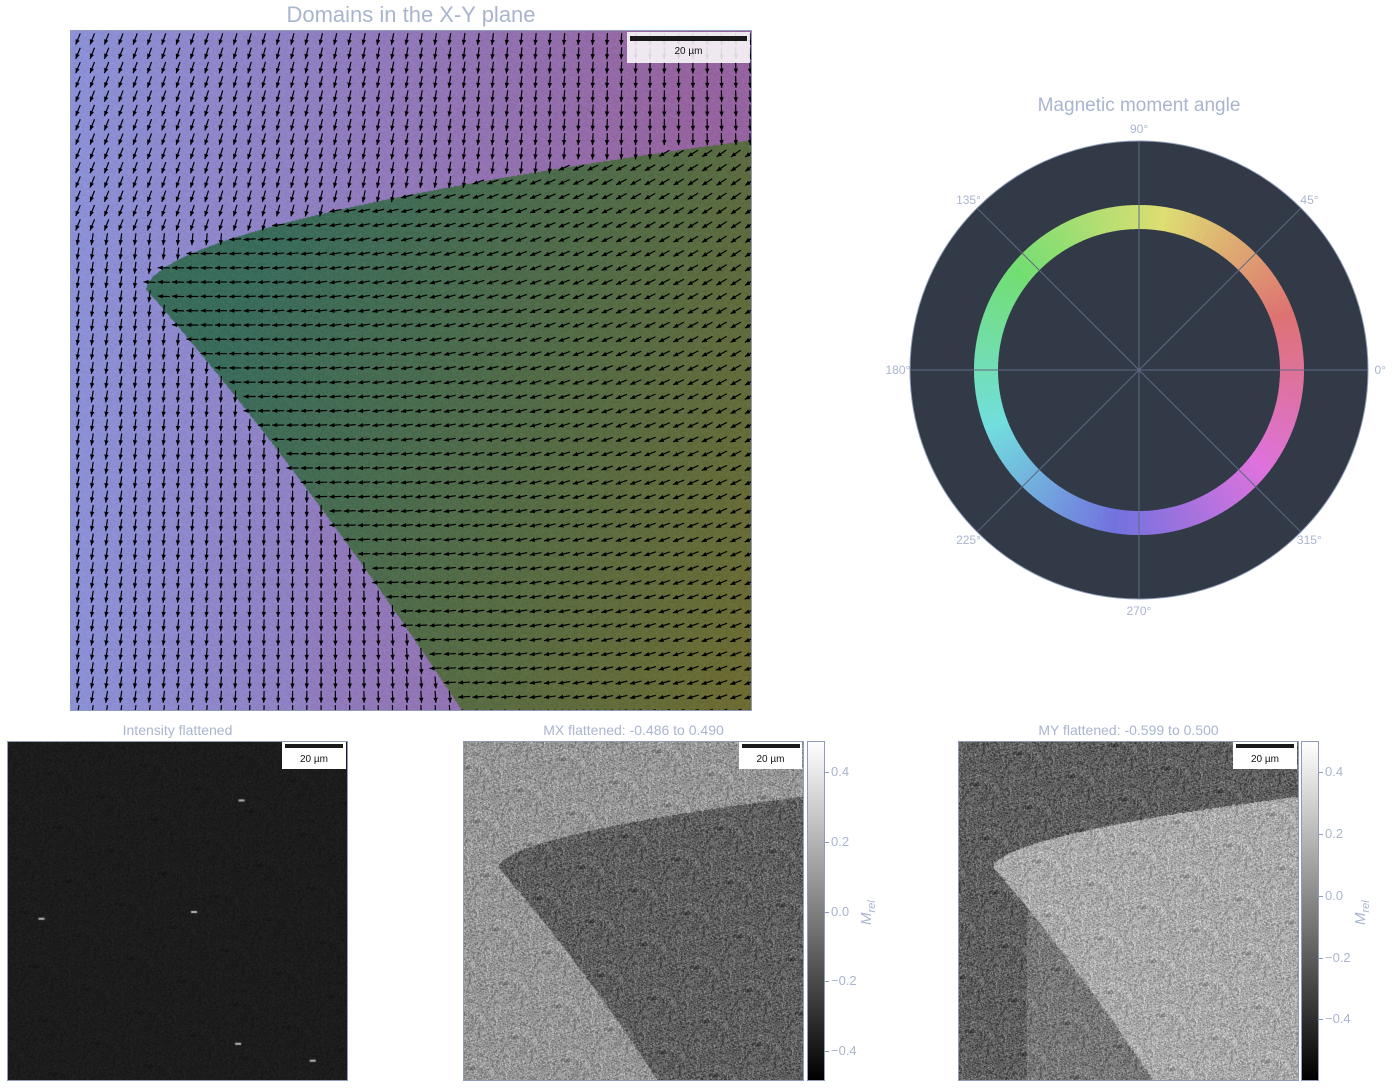 The width and height of the screenshot is (1393, 1088). What do you see at coordinates (1362, 912) in the screenshot?
I see `my-colorbar-label: Mrel` at bounding box center [1362, 912].